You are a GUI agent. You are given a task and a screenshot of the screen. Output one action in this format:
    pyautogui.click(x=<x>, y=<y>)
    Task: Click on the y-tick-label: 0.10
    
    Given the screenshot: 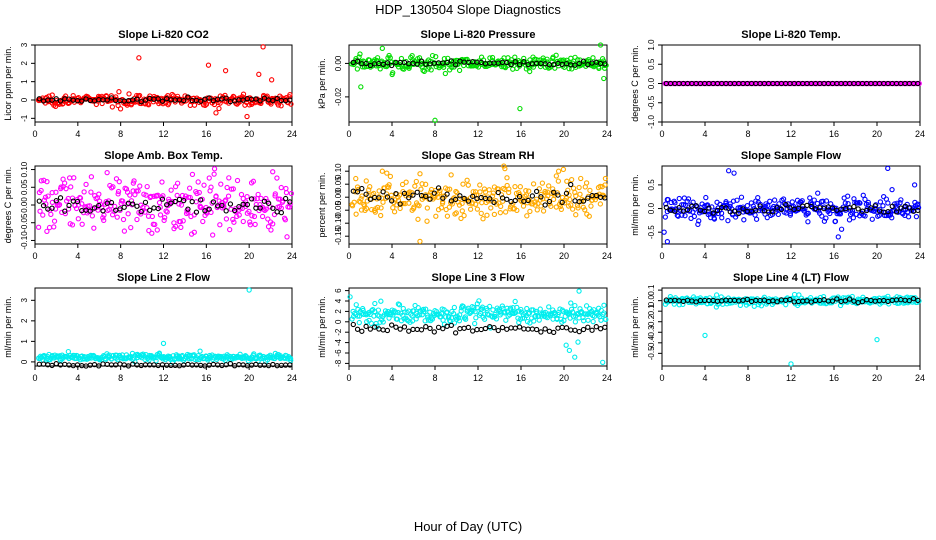 What is the action you would take?
    pyautogui.click(x=338, y=171)
    